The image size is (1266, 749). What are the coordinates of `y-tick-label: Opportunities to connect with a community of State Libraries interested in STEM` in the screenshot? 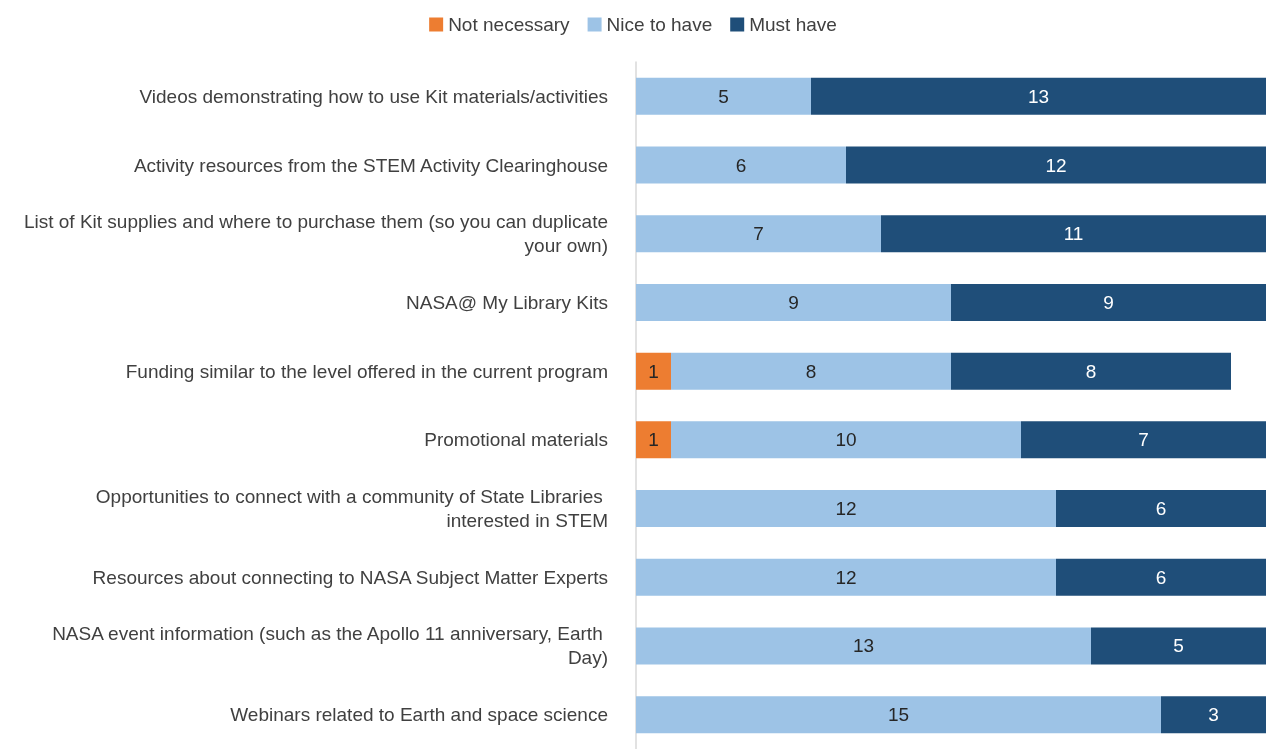 It's located at (351, 509).